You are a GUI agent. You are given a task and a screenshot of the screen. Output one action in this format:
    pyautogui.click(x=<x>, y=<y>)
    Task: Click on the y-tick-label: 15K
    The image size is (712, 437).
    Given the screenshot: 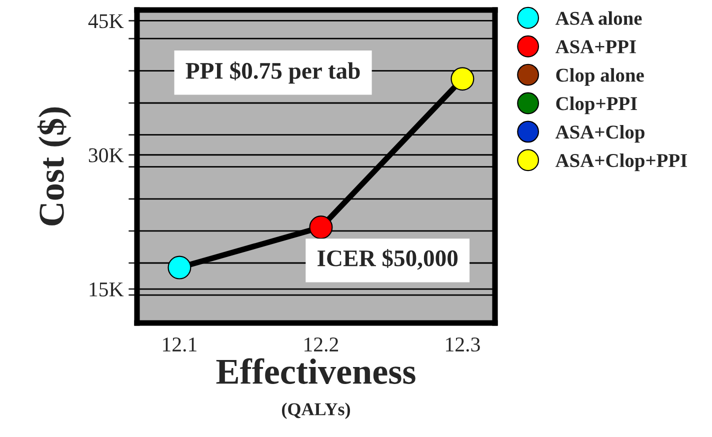 What is the action you would take?
    pyautogui.click(x=107, y=289)
    